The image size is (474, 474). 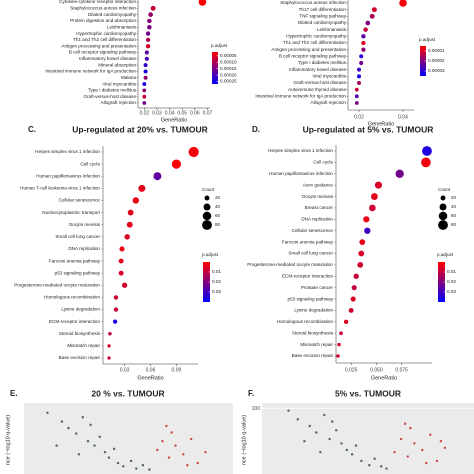 I want to click on category-label: Malaria, so click(x=129, y=77).